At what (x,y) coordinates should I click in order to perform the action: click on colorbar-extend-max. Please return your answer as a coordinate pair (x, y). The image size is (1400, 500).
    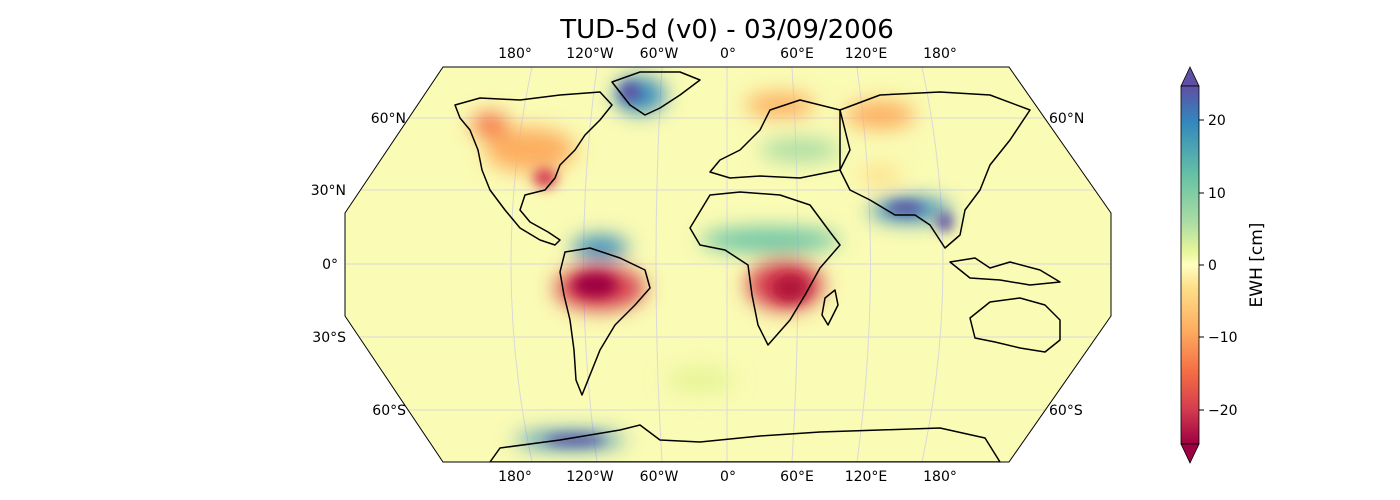
    Looking at the image, I should click on (1190, 76).